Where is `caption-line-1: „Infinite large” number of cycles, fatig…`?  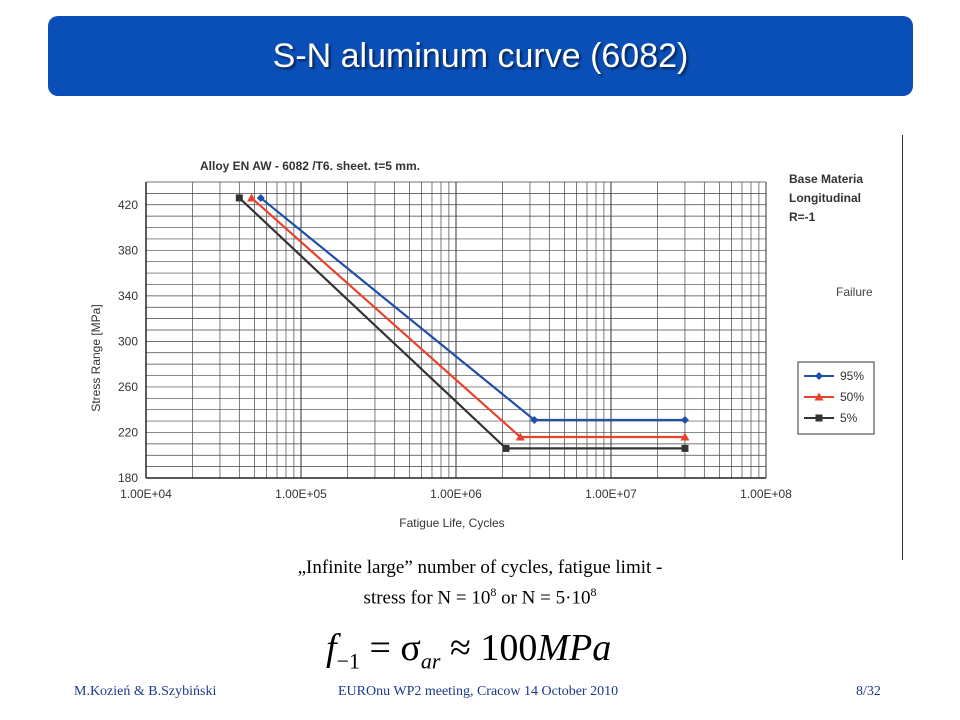
caption-line-1: „Infinite large” number of cycles, fatig… is located at coordinates (480, 567).